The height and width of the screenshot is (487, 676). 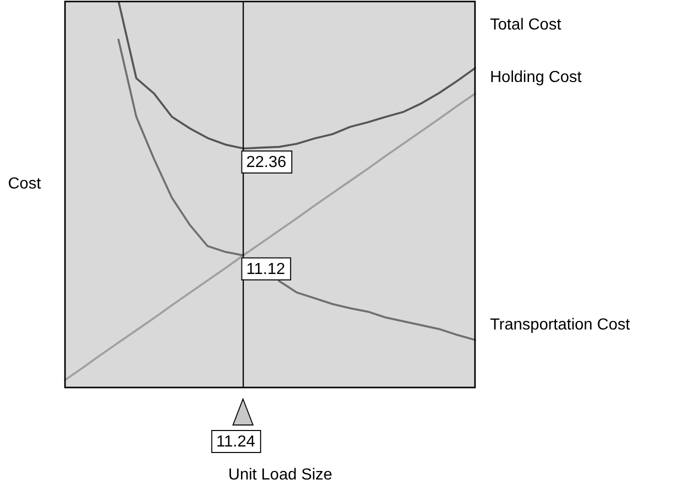 What do you see at coordinates (536, 77) in the screenshot?
I see `series-label: Holding Cost` at bounding box center [536, 77].